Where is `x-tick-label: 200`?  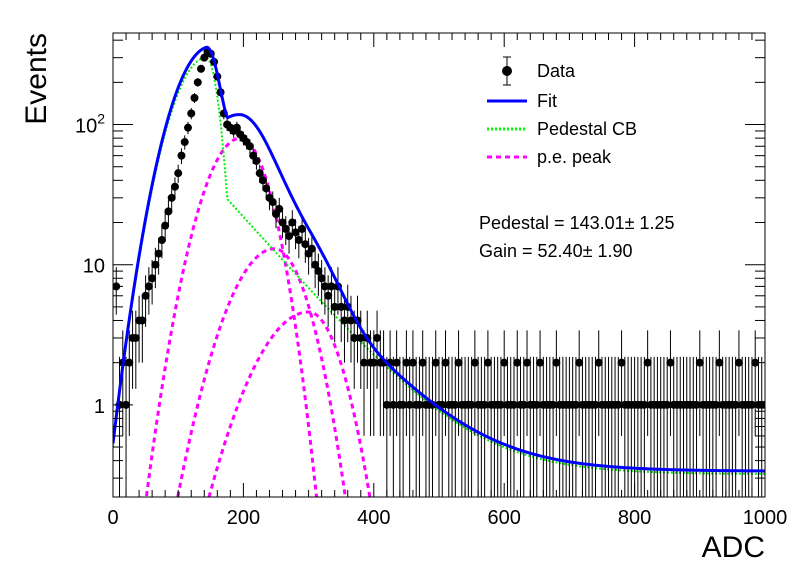
x-tick-label: 200 is located at coordinates (243, 518).